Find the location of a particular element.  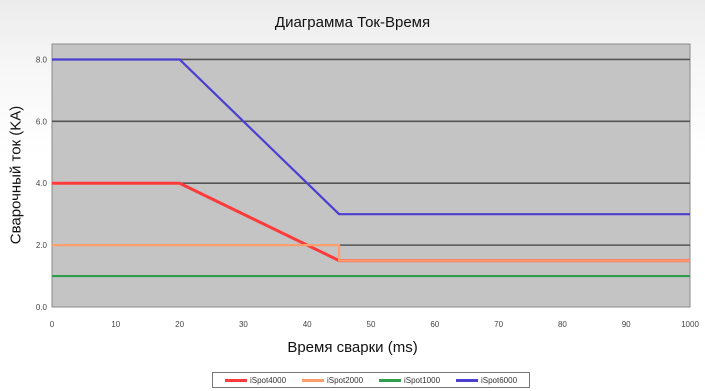

x-tick-label: 1000 is located at coordinates (690, 324).